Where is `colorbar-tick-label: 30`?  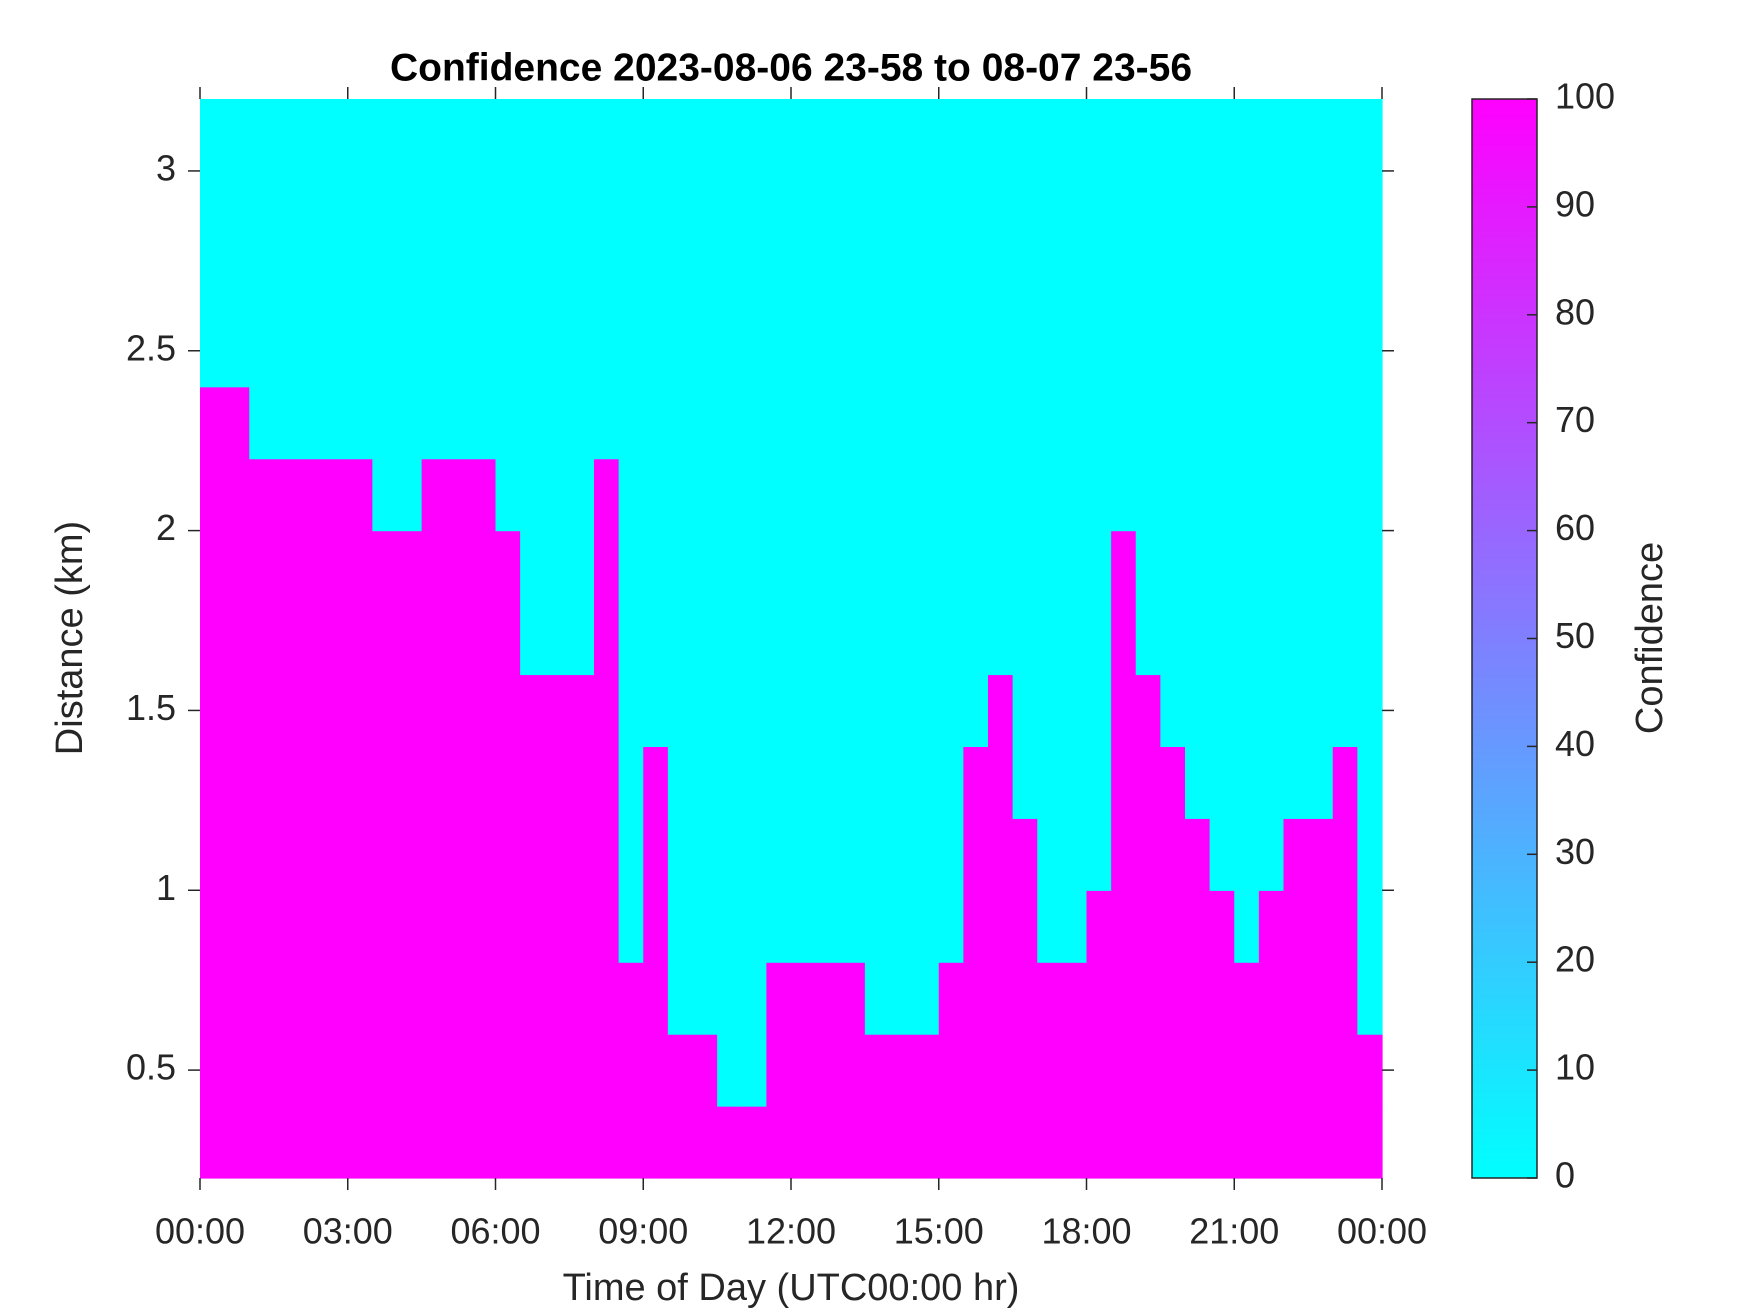
colorbar-tick-label: 30 is located at coordinates (1575, 851).